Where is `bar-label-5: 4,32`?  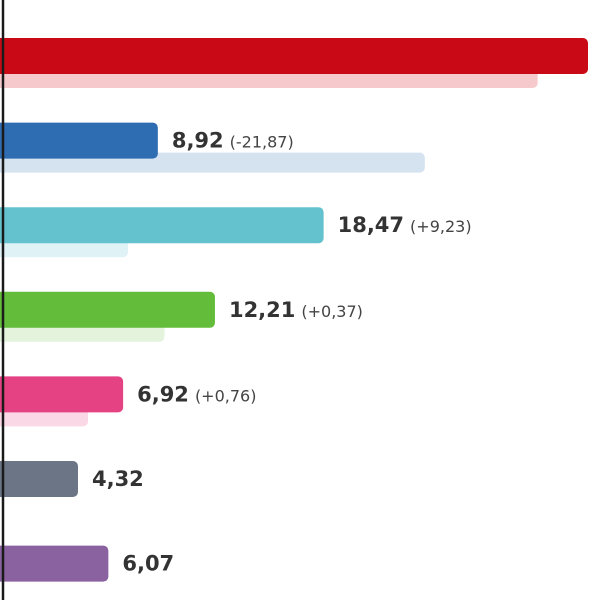
bar-label-5: 4,32 is located at coordinates (118, 479).